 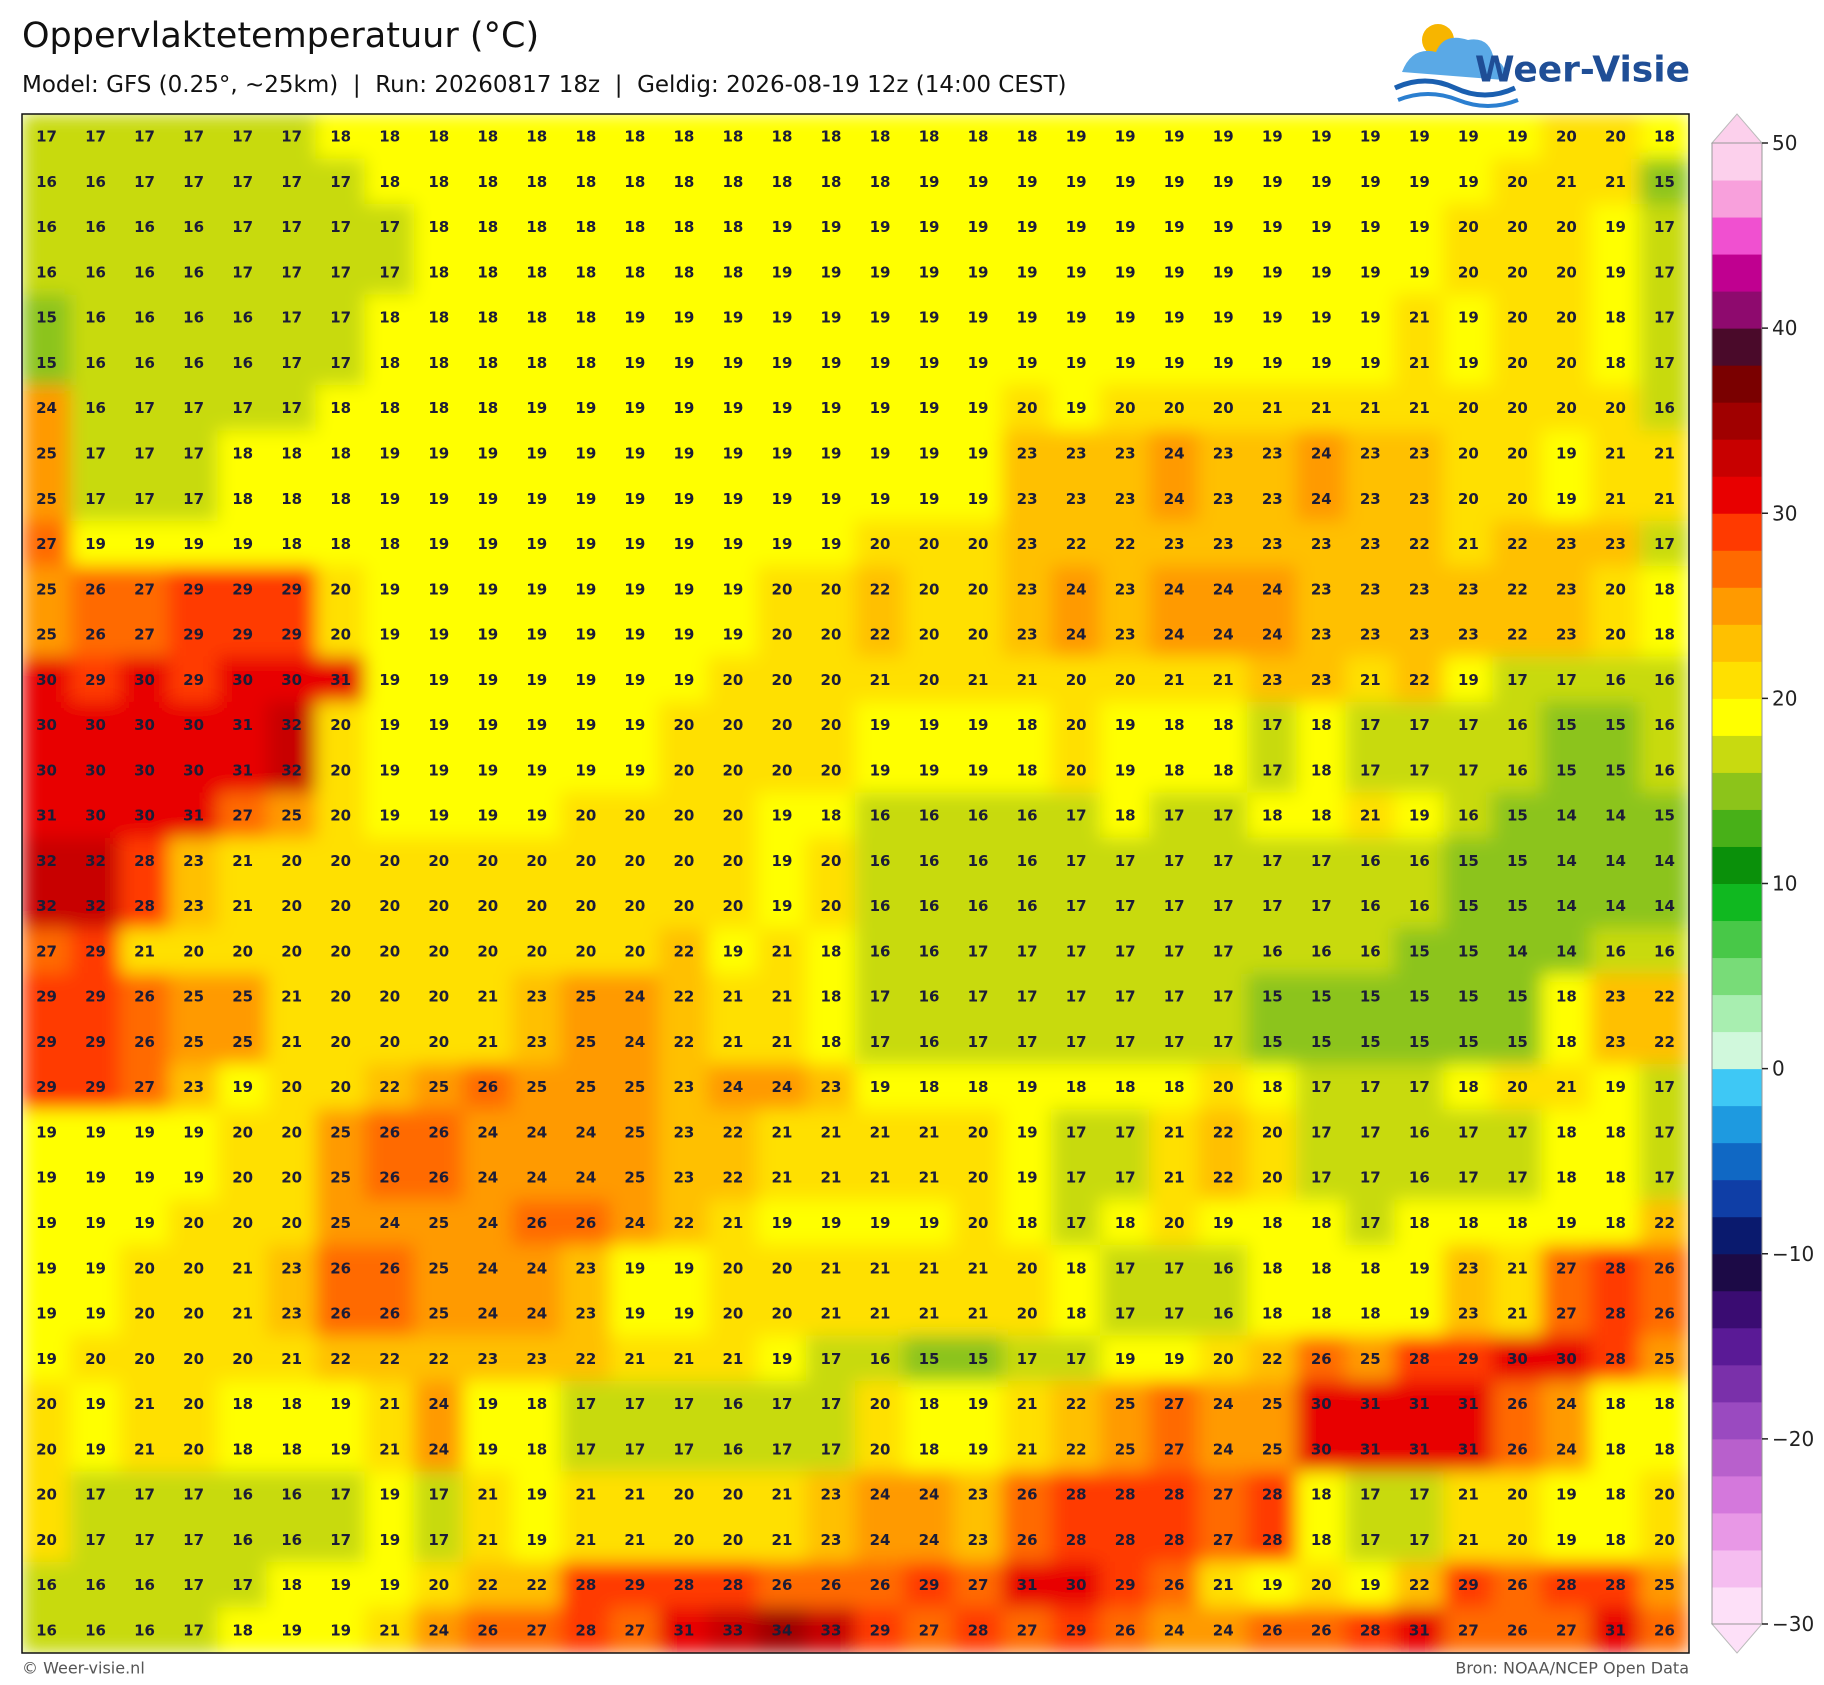 I want to click on title: Oppervlaktetemperatuur (°C), so click(x=280, y=36).